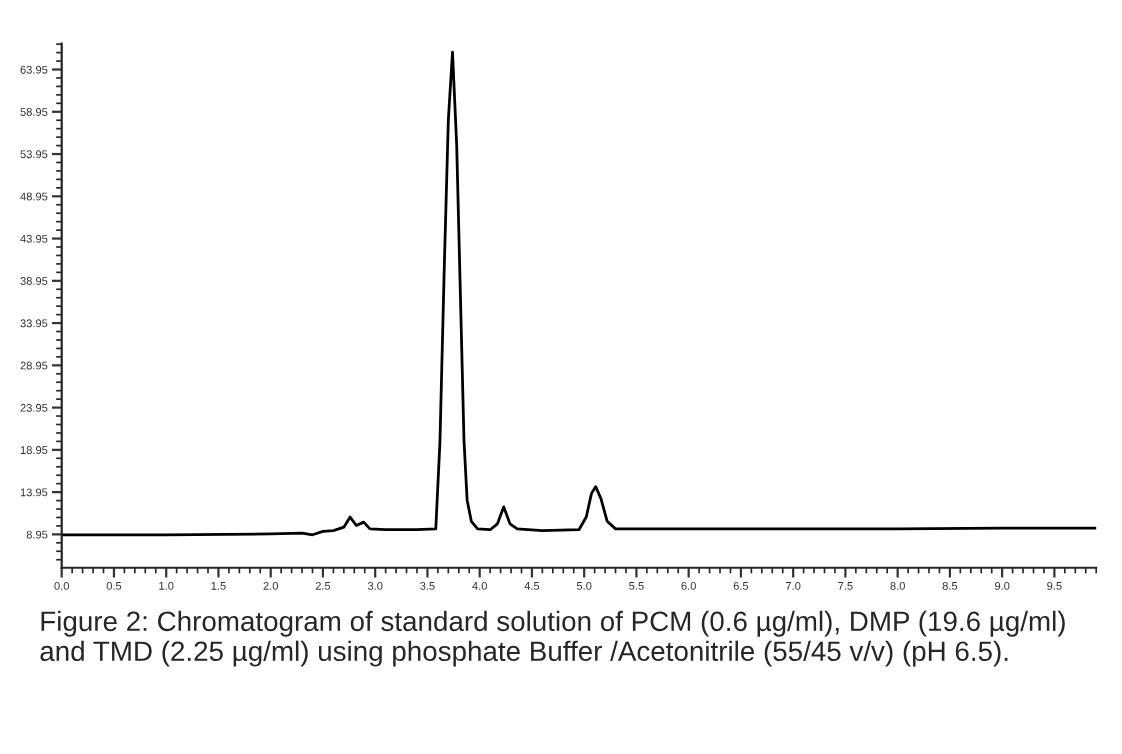 This screenshot has height=754, width=1122. What do you see at coordinates (552, 638) in the screenshot?
I see `caption: Figure 2: Chromatogram of standard solution of PCM (0.6 µg/ml), DMP (19.6 µg/ml) and TMD (2.25 µg/ml) using phosphate Buffer /Acetonitrile (55/45 v/v) (pH 6.5).` at bounding box center [552, 638].